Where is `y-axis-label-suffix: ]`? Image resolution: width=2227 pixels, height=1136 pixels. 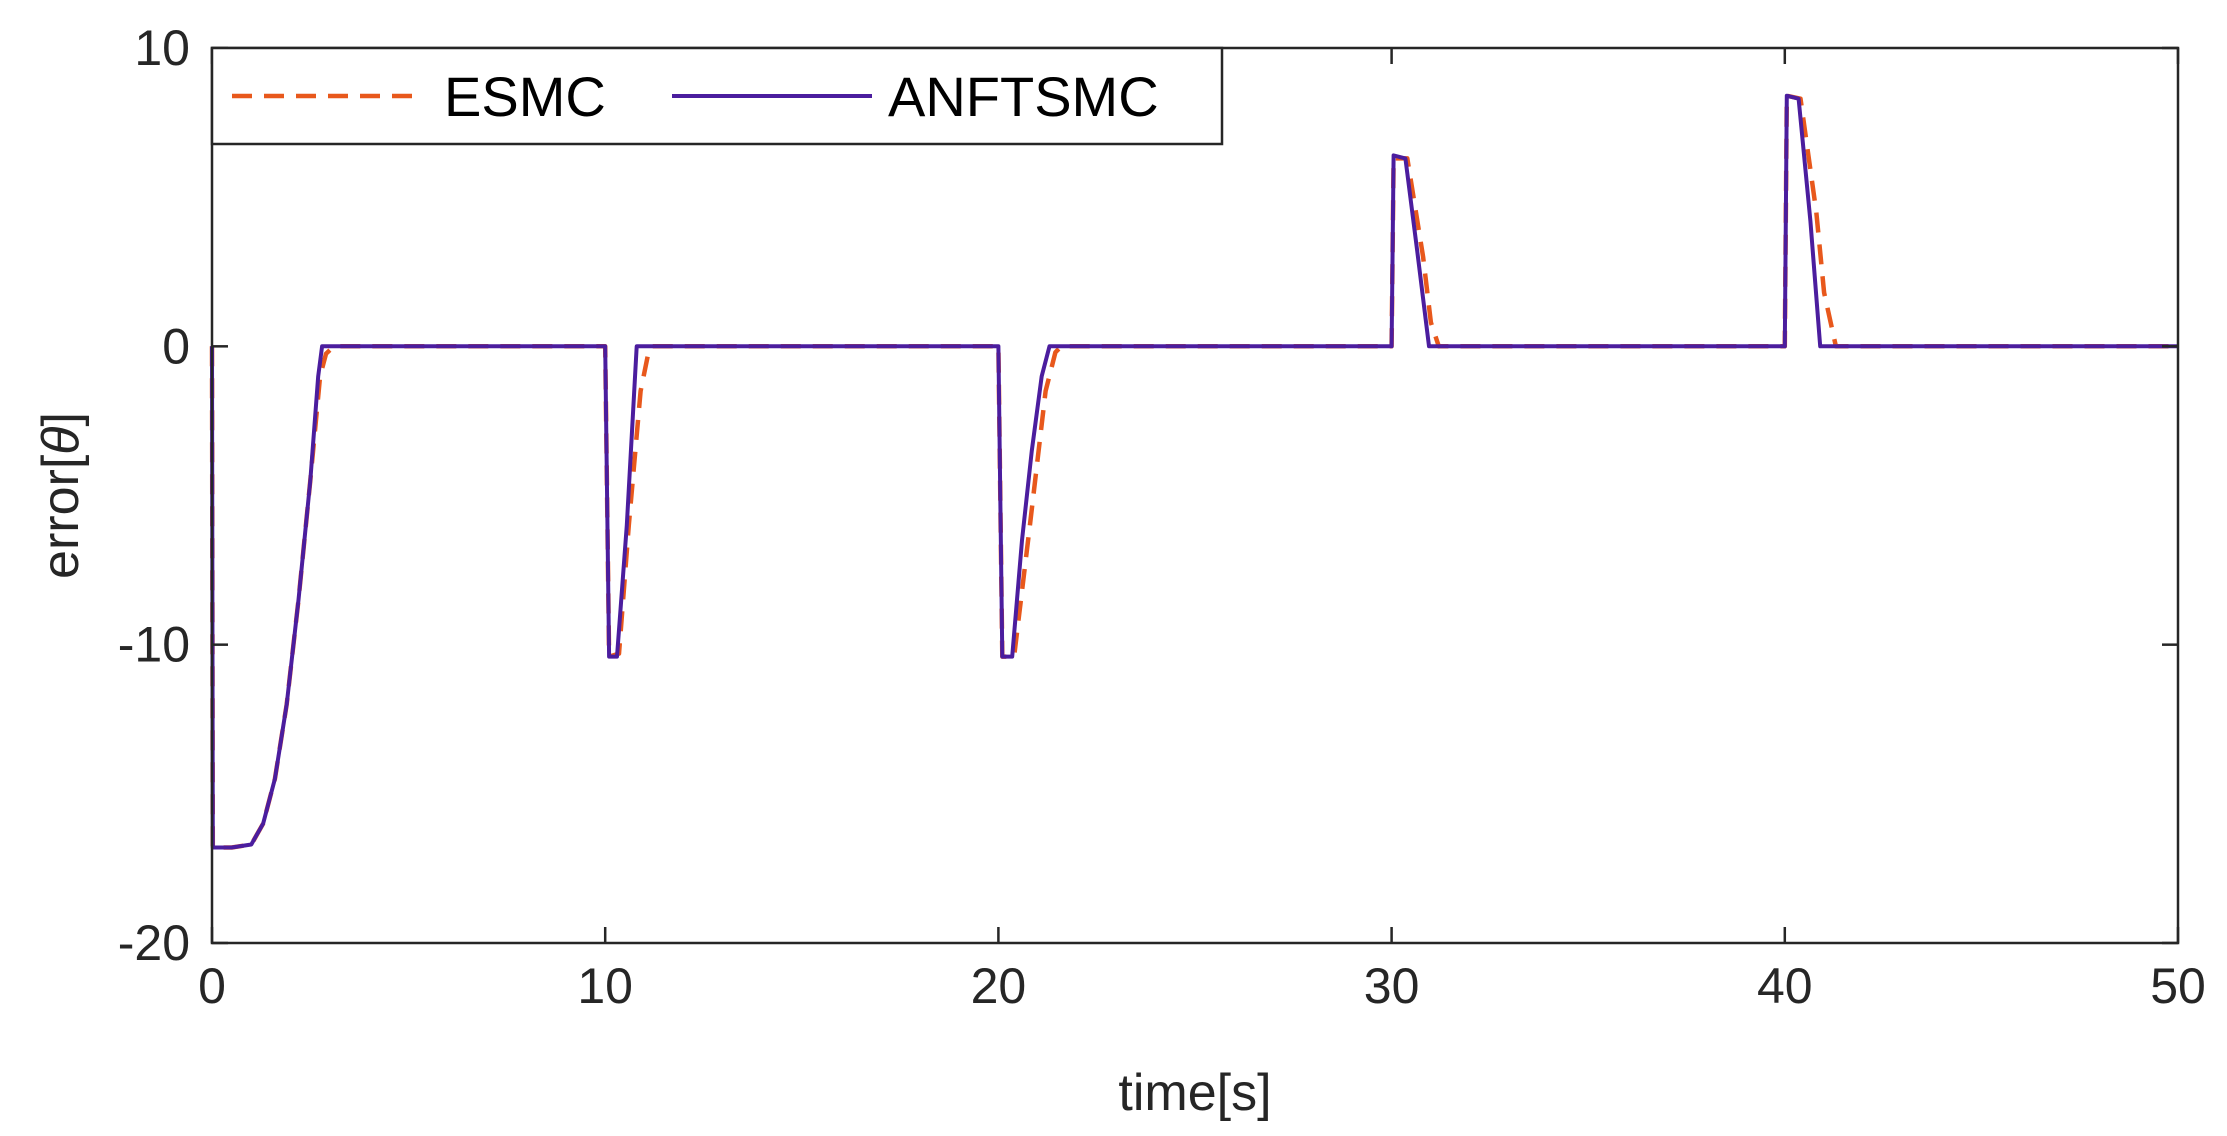
y-axis-label-suffix: ] is located at coordinates (61, 419).